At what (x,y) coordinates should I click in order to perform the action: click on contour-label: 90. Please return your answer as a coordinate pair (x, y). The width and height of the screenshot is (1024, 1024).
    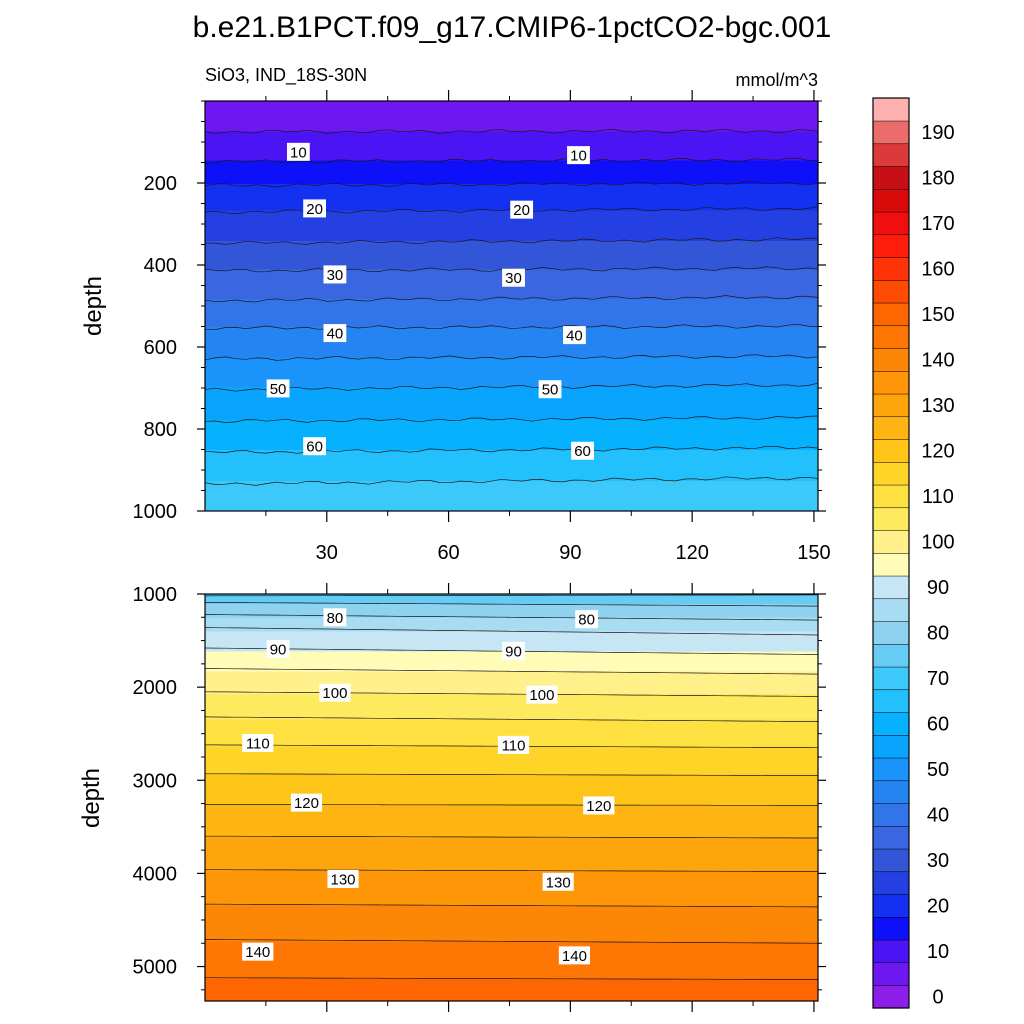
    Looking at the image, I should click on (278, 649).